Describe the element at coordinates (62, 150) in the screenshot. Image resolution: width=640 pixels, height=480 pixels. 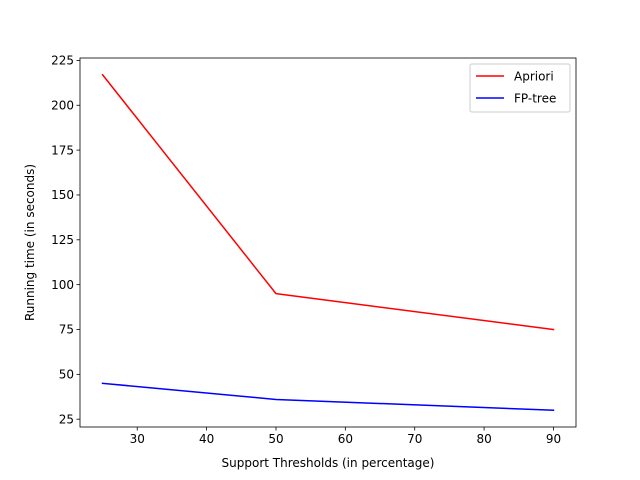
I see `y-tick-label: 175` at that location.